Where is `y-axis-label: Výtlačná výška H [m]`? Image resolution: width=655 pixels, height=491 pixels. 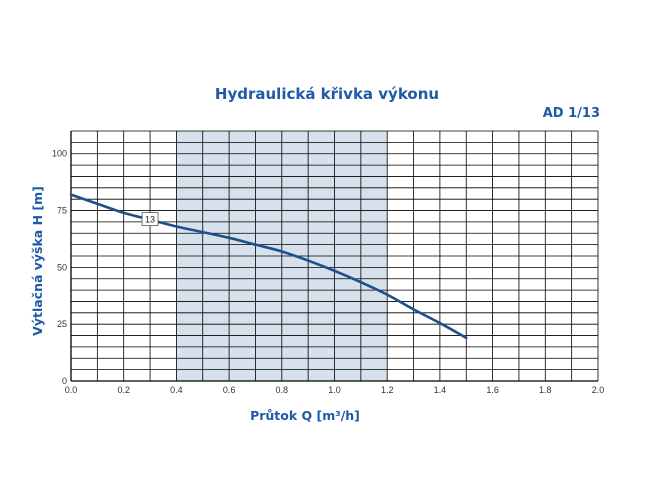
y-axis-label: Výtlačná výška H [m] is located at coordinates (37, 261).